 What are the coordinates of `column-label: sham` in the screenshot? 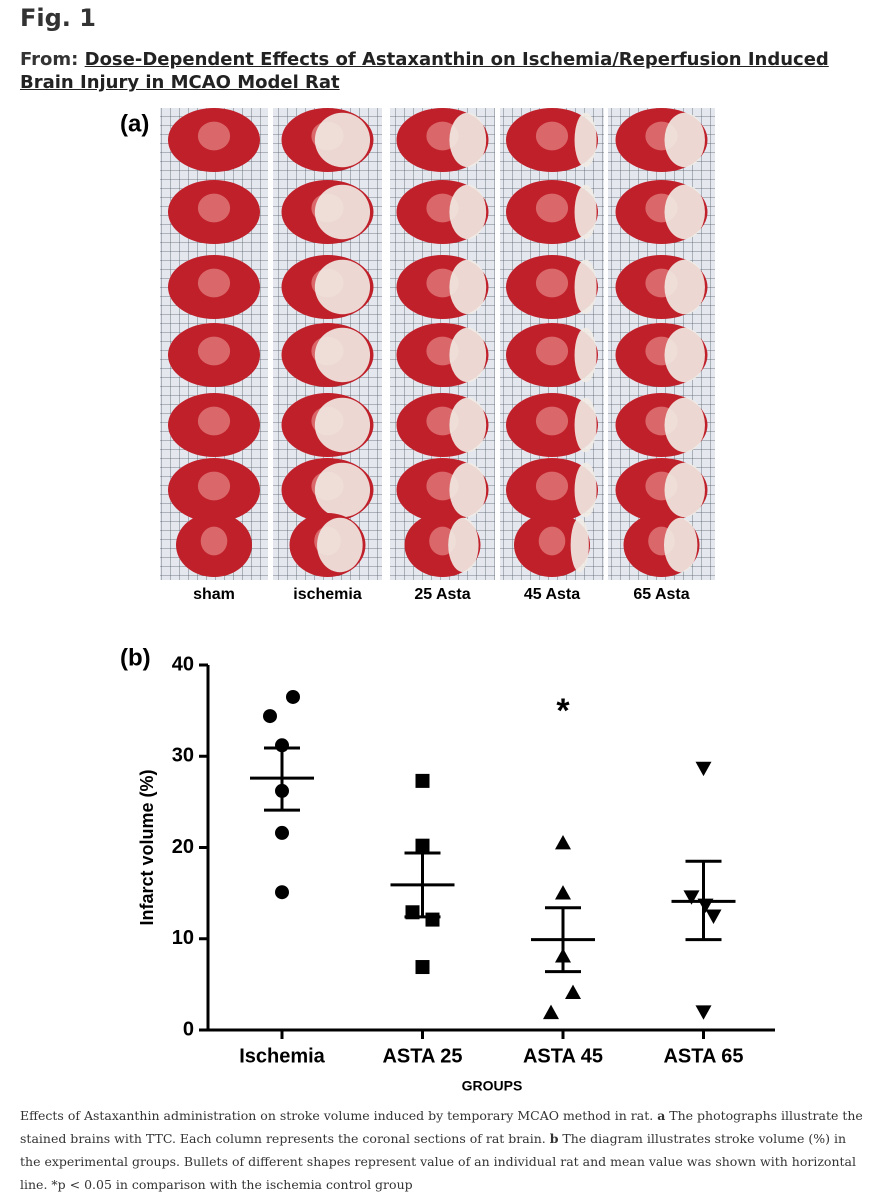 It's located at (214, 594).